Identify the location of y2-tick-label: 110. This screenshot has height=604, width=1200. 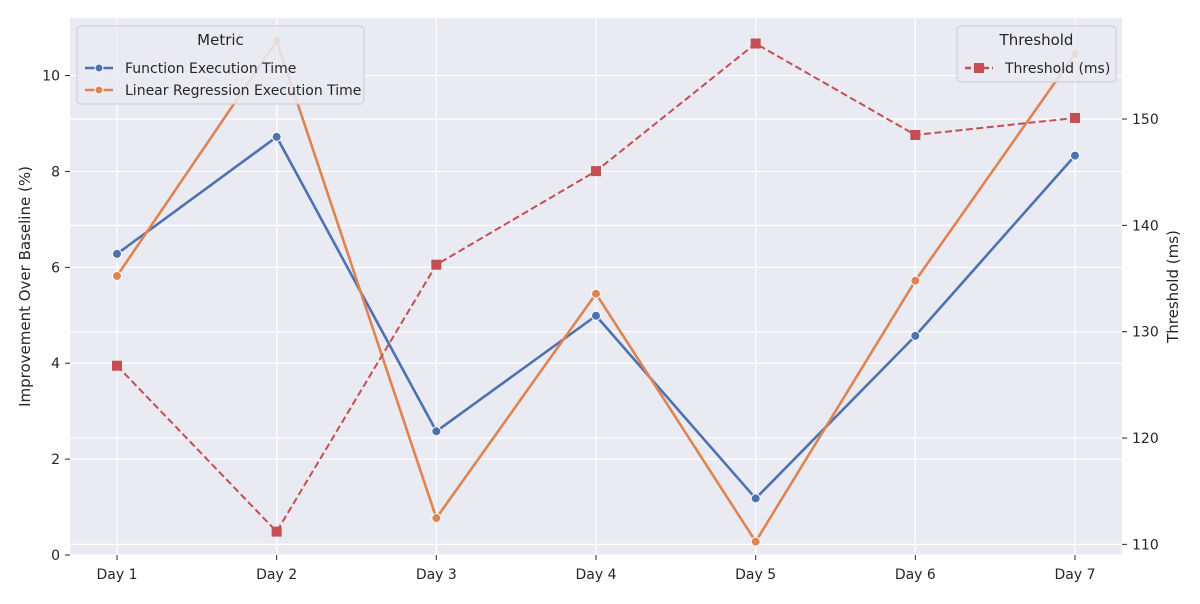
(1145, 545).